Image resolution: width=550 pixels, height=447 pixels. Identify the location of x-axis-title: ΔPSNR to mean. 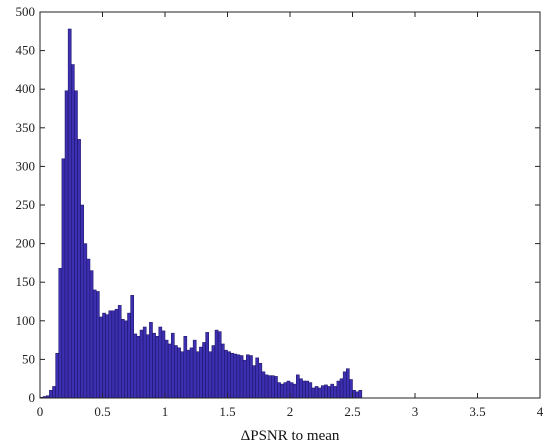
(290, 436).